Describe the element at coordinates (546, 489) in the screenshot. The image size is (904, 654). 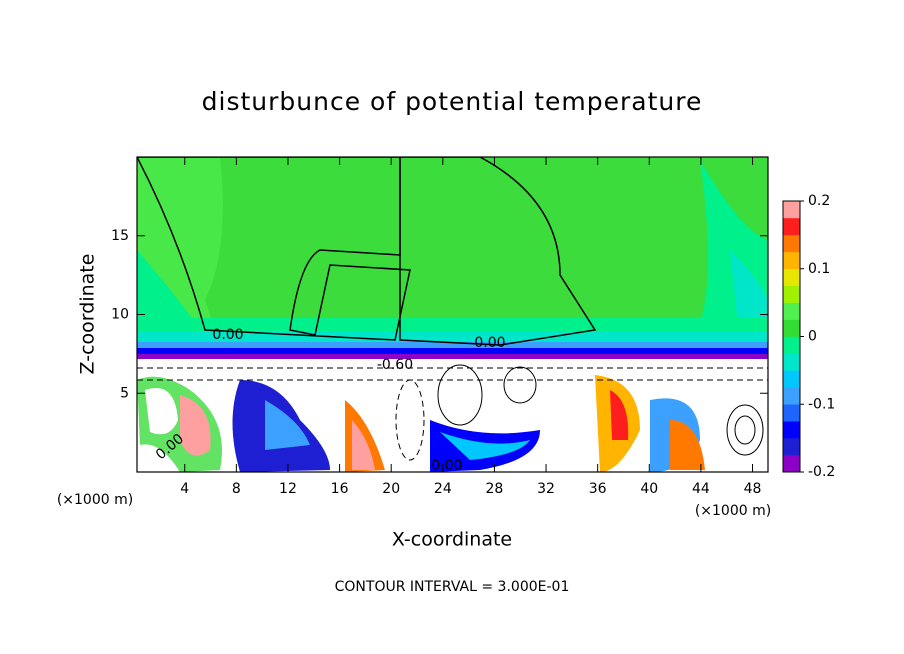
I see `x-tick-label: 32` at that location.